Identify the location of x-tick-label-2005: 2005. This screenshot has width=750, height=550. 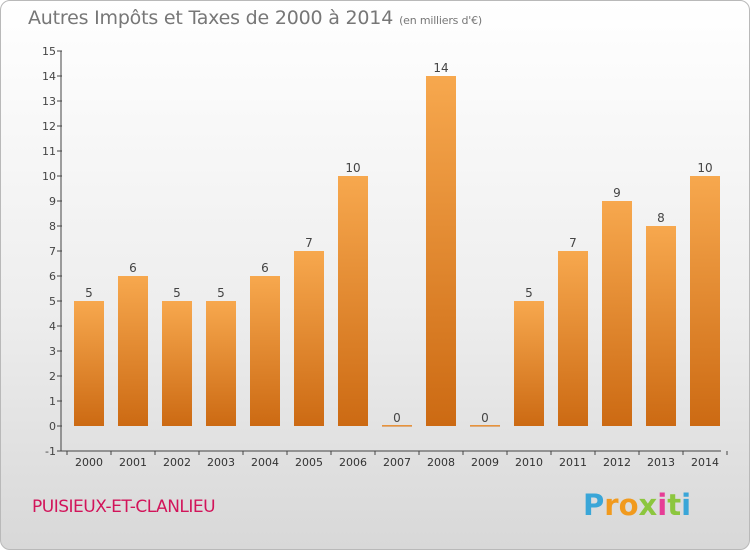
(309, 462).